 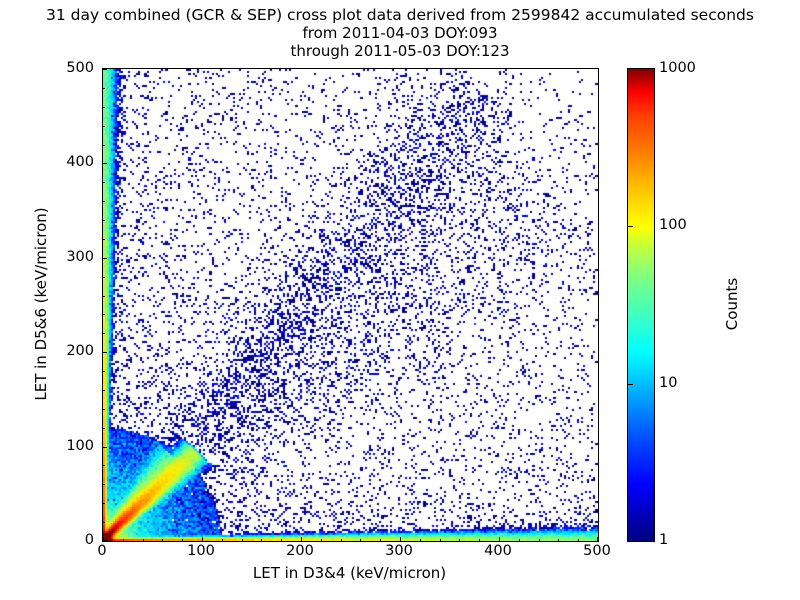 I want to click on x-tick-label: 200, so click(x=300, y=551).